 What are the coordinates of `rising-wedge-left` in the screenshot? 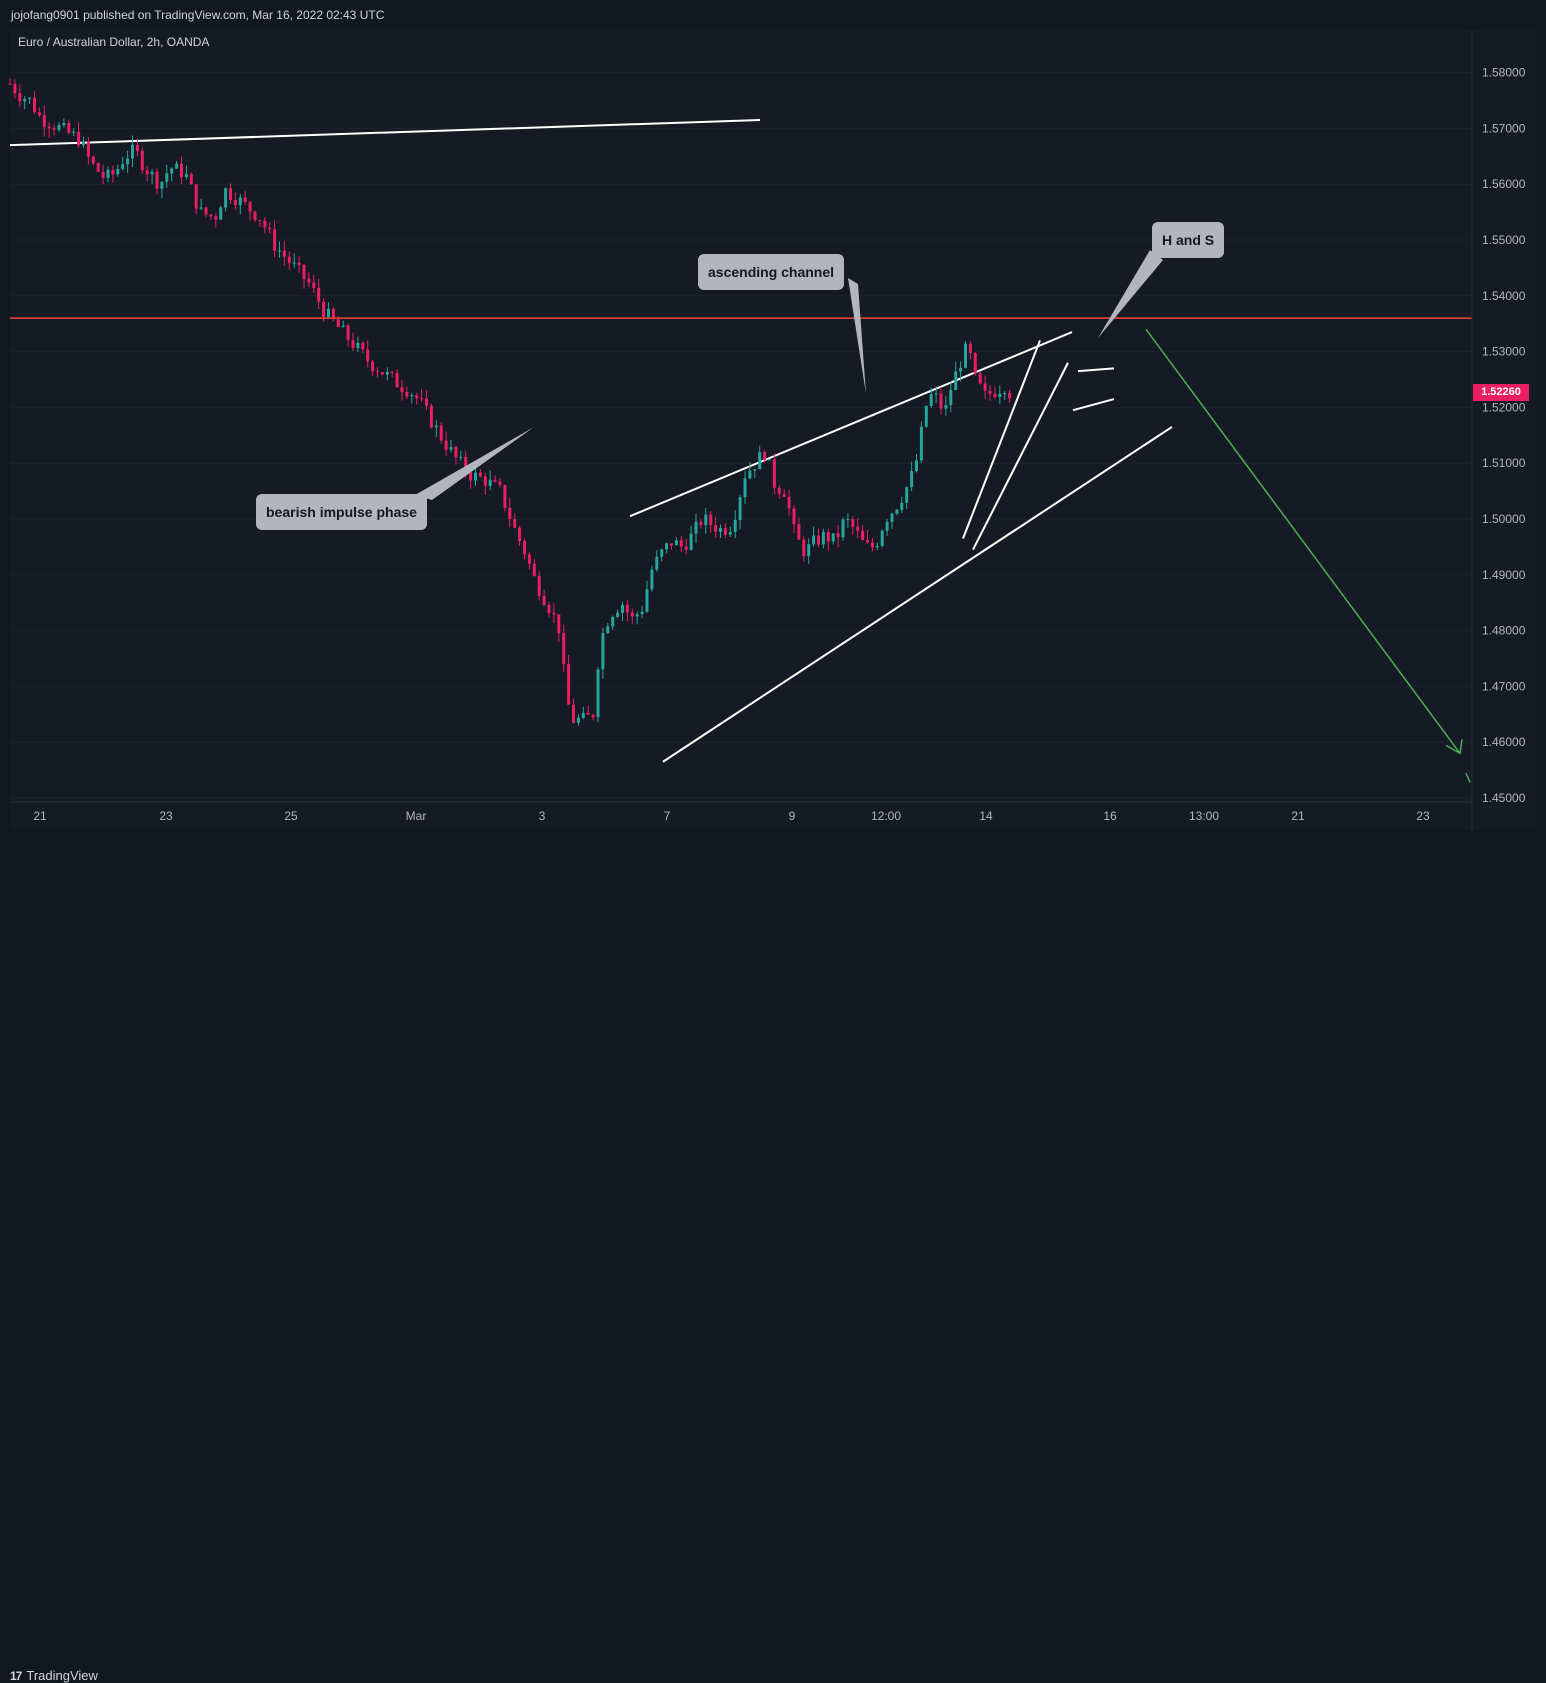 It's located at (1001, 439).